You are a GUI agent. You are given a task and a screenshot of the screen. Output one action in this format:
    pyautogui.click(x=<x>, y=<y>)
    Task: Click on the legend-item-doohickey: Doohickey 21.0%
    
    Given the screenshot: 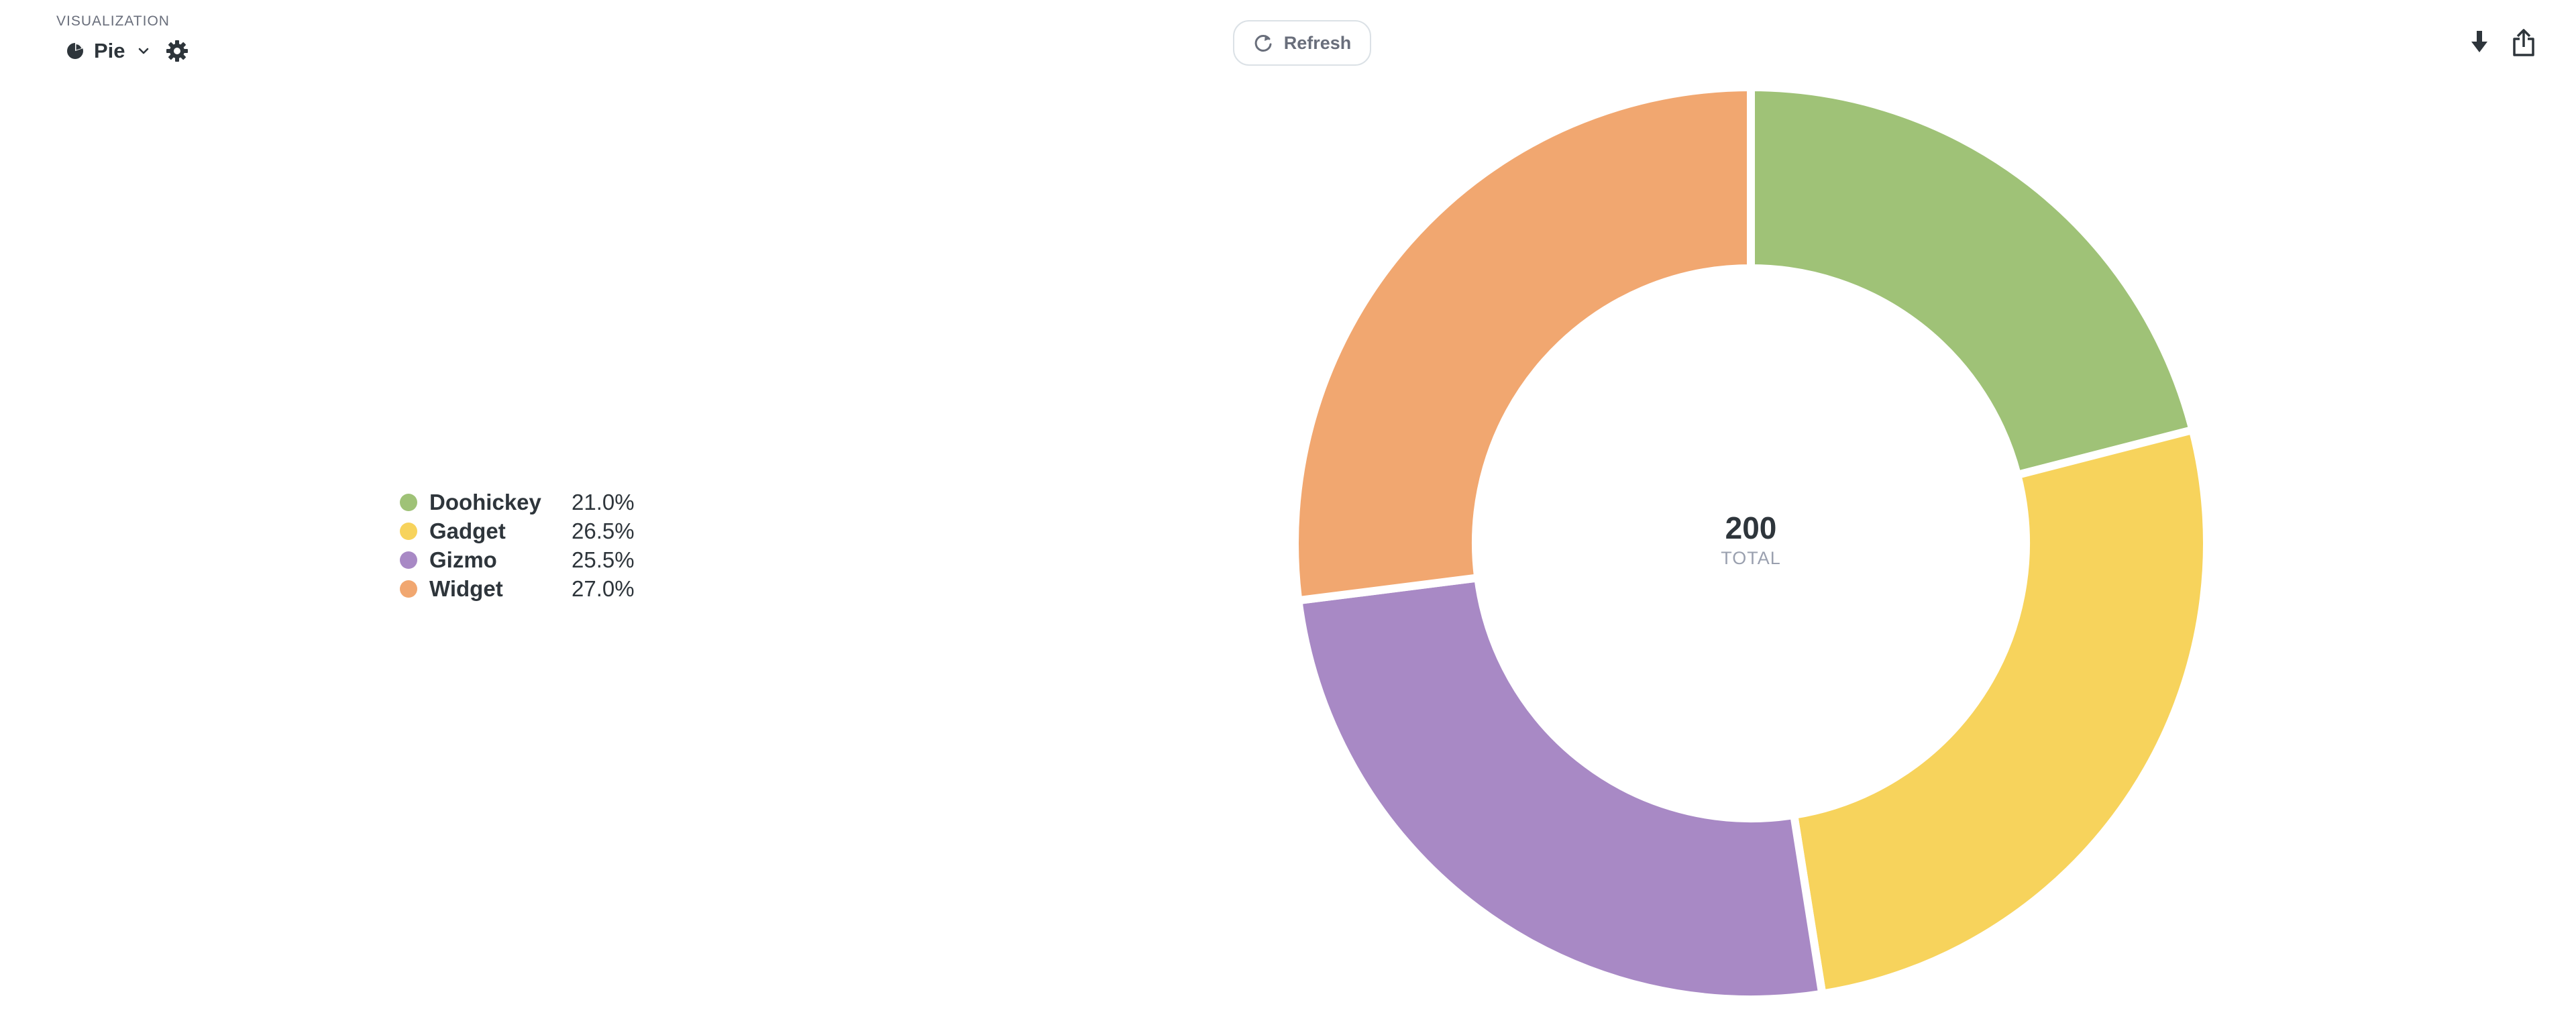 What is the action you would take?
    pyautogui.click(x=527, y=502)
    